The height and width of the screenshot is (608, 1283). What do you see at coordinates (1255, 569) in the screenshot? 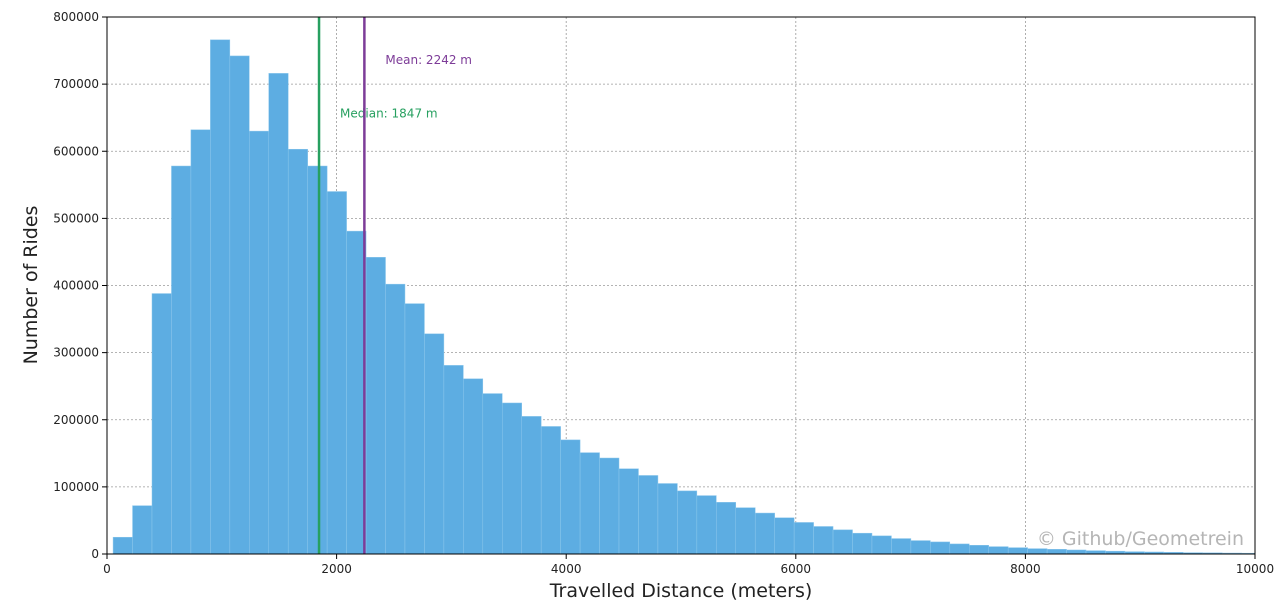
I see `x-tick-label: 10000` at bounding box center [1255, 569].